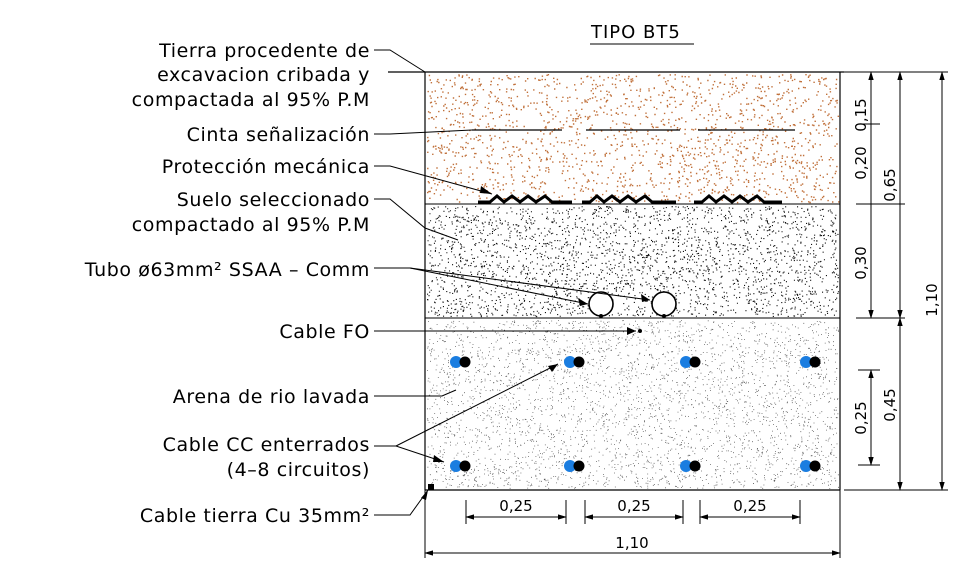 This screenshot has height=562, width=954. Describe the element at coordinates (630, 199) in the screenshot. I see `mechanical-protection` at that location.